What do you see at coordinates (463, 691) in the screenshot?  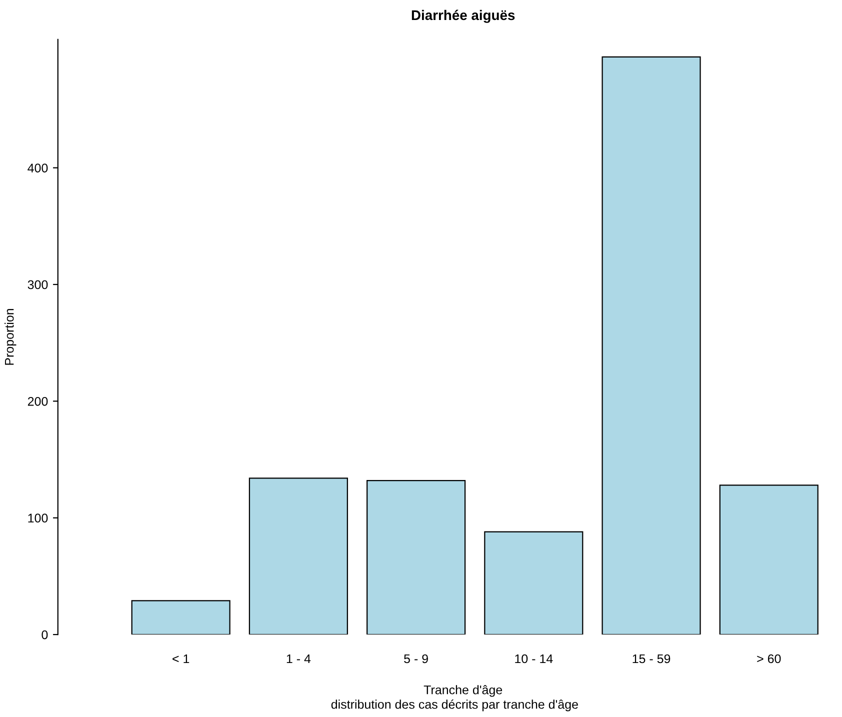 I see `x-axis-title: Tranche d'âge` at bounding box center [463, 691].